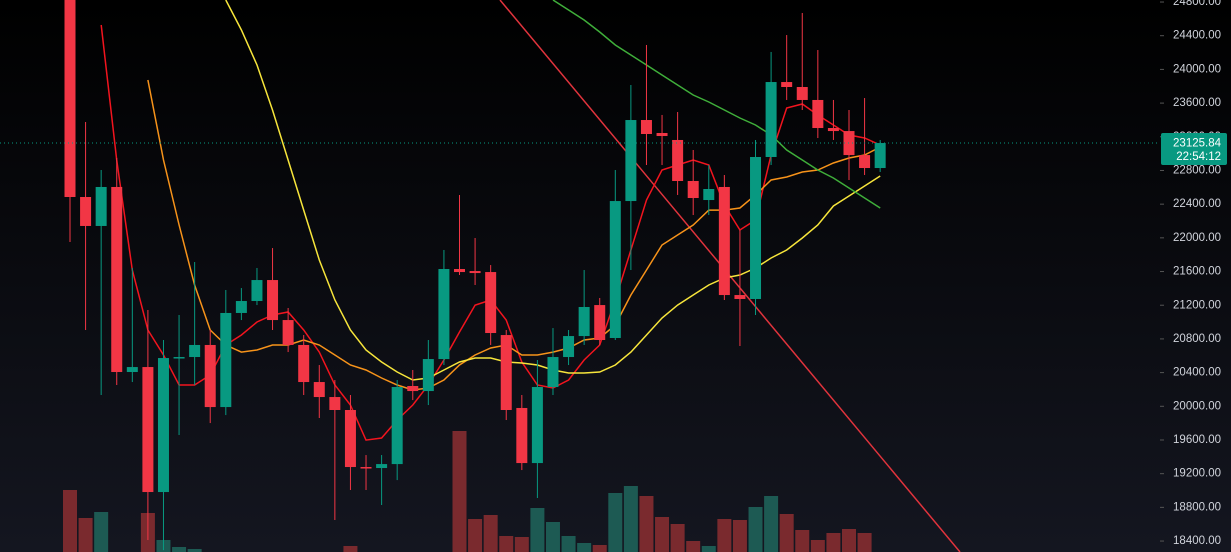 The height and width of the screenshot is (552, 1231). What do you see at coordinates (716, 104) in the screenshot?
I see `moving-average-line` at bounding box center [716, 104].